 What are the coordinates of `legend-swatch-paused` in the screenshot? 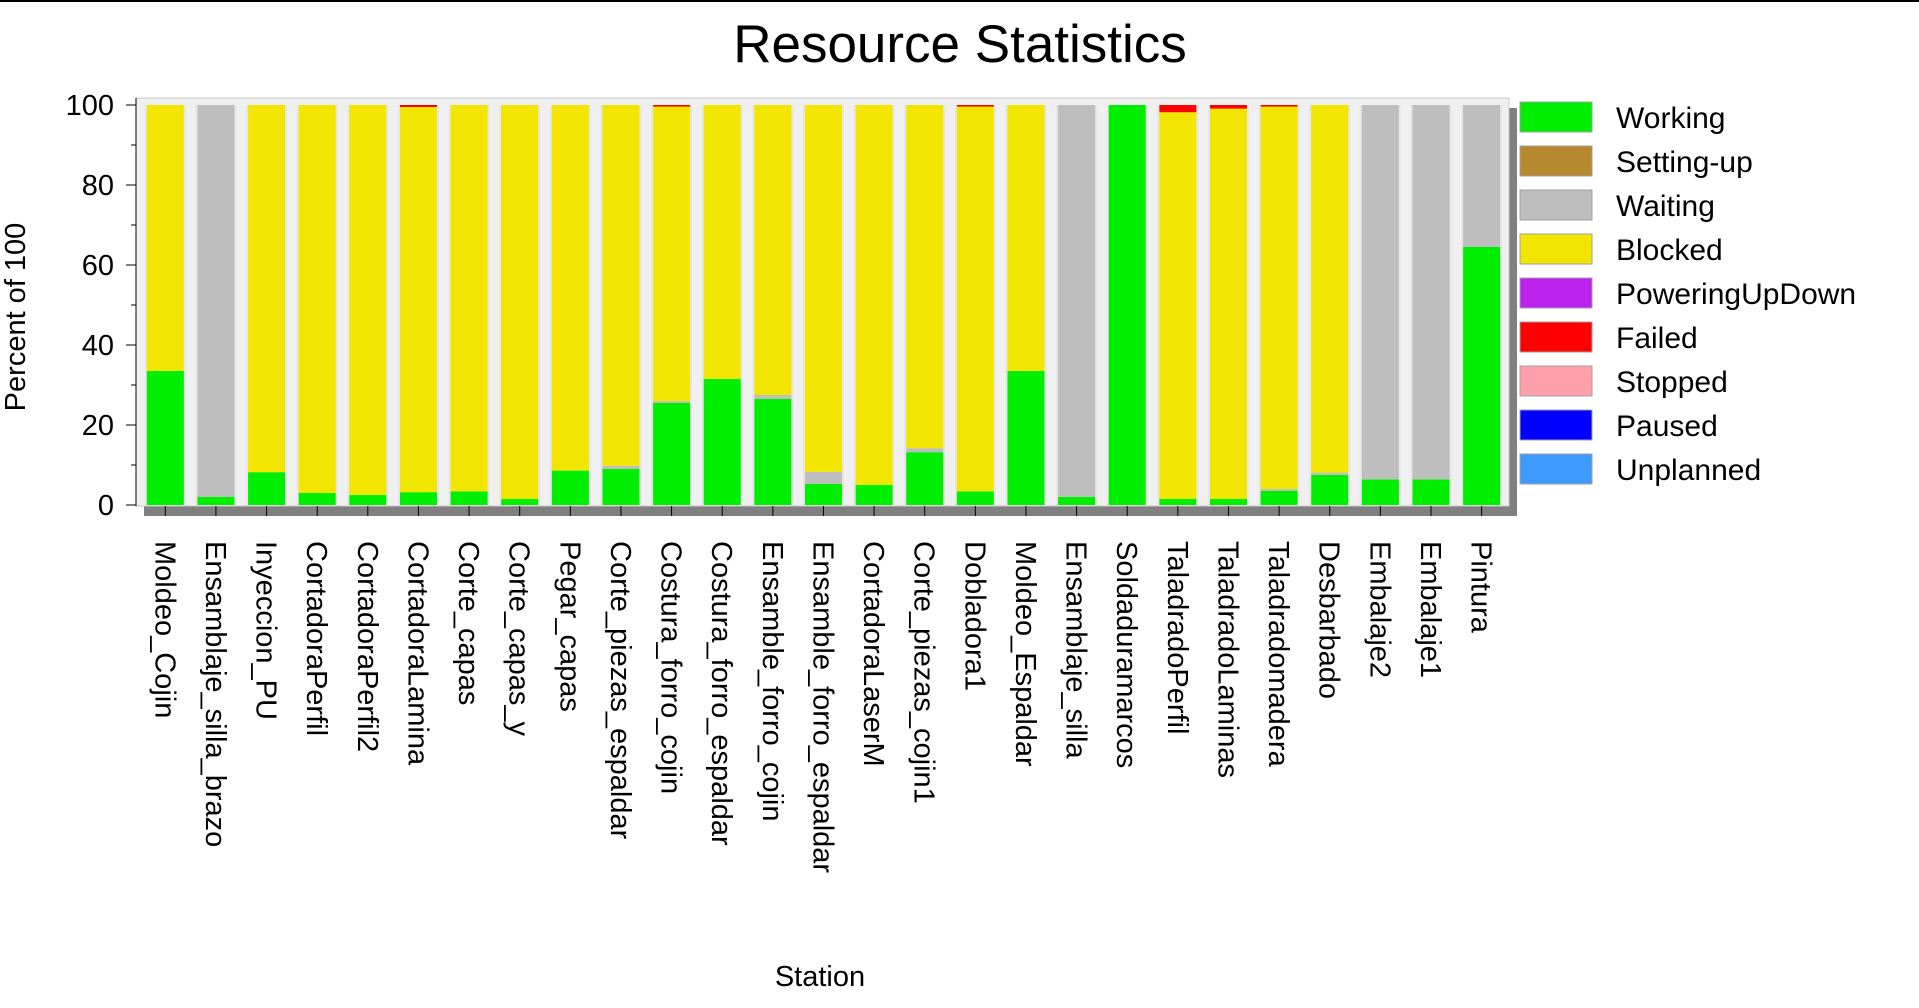 It's located at (1556, 425).